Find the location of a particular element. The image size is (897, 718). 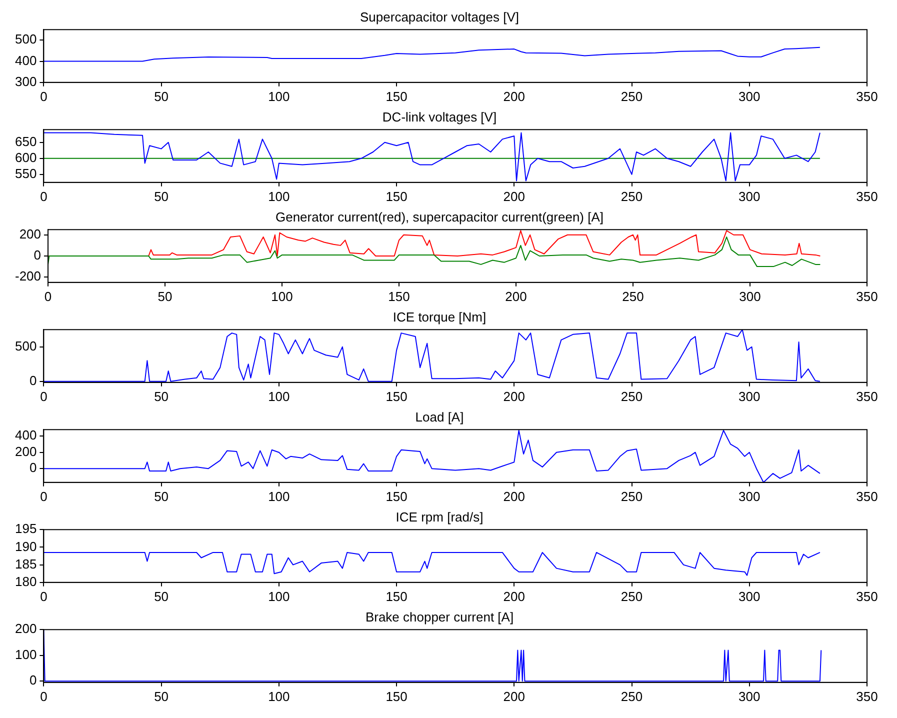

chart-title: DC-link voltages [V] is located at coordinates (439, 116).